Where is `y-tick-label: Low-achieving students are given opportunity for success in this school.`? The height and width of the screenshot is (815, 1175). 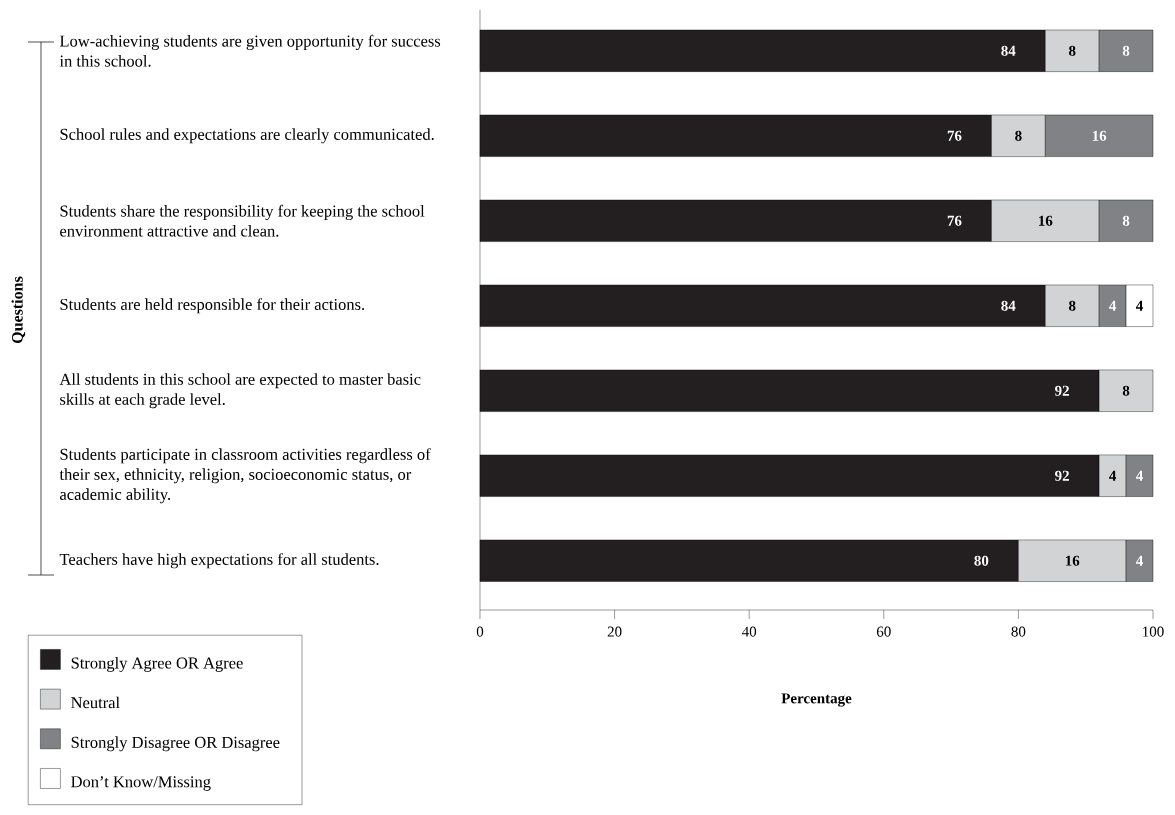
y-tick-label: Low-achieving students are given opportunity for success in this school. is located at coordinates (250, 50).